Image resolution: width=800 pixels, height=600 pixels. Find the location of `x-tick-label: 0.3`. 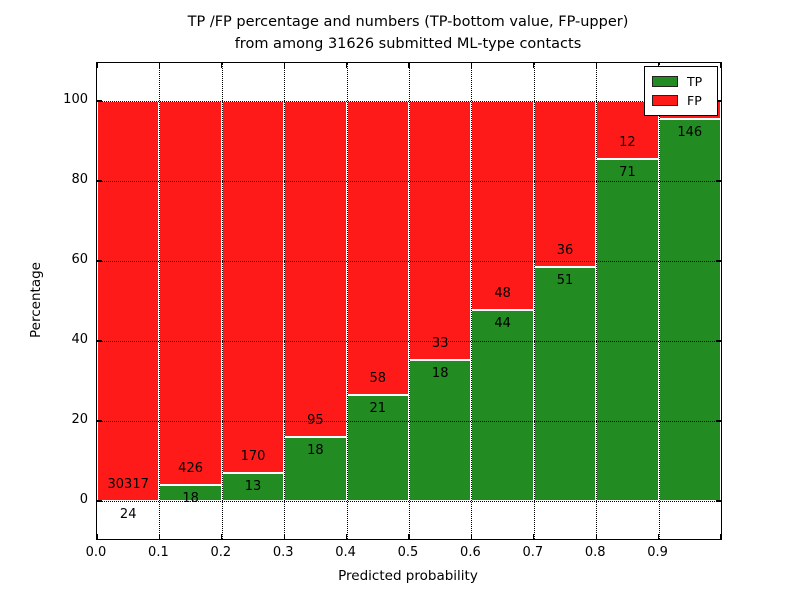

x-tick-label: 0.3 is located at coordinates (283, 552).